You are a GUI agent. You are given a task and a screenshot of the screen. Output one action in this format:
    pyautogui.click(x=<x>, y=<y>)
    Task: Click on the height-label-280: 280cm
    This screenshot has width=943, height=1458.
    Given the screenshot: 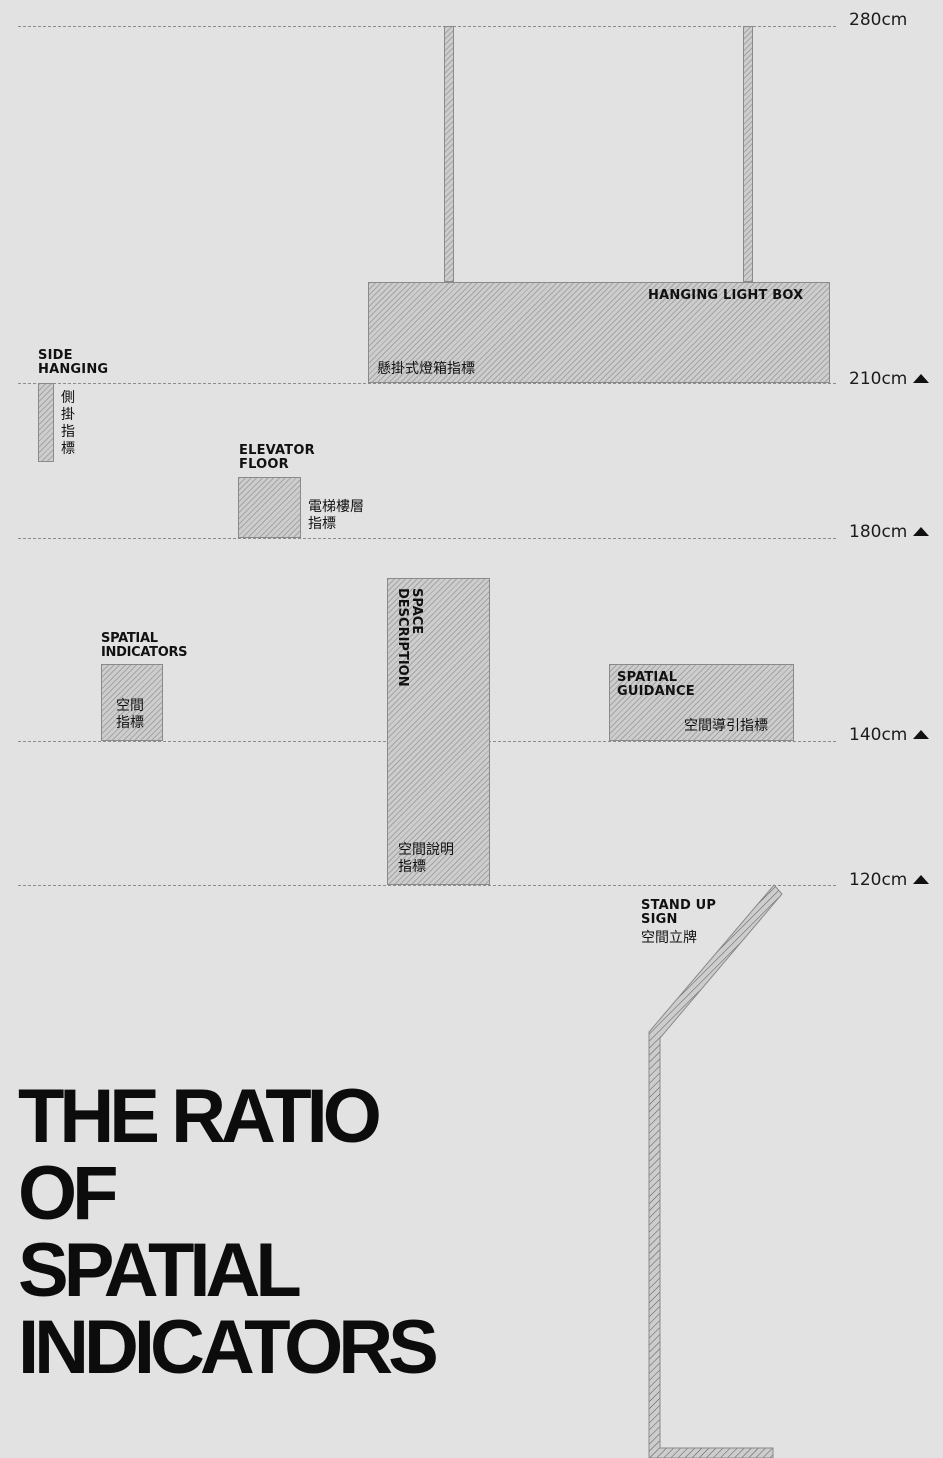 What is the action you would take?
    pyautogui.click(x=878, y=20)
    